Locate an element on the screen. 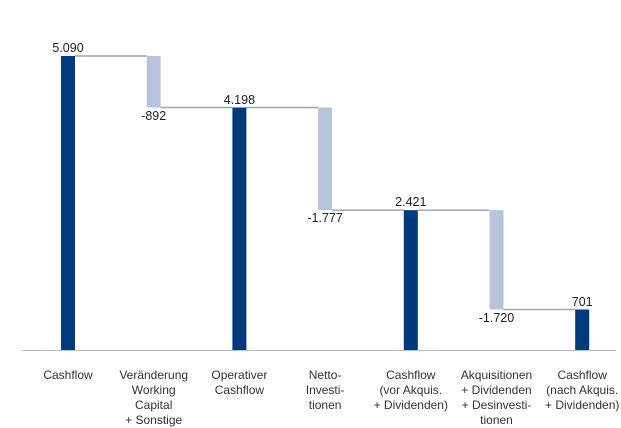 This screenshot has height=428, width=621. value-label-1: 5.090 is located at coordinates (68, 48).